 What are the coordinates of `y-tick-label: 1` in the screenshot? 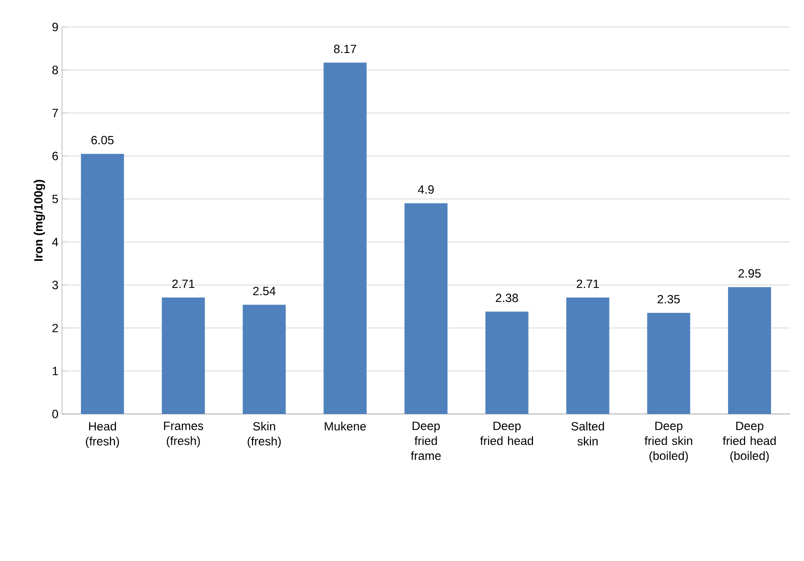 It's located at (55, 371).